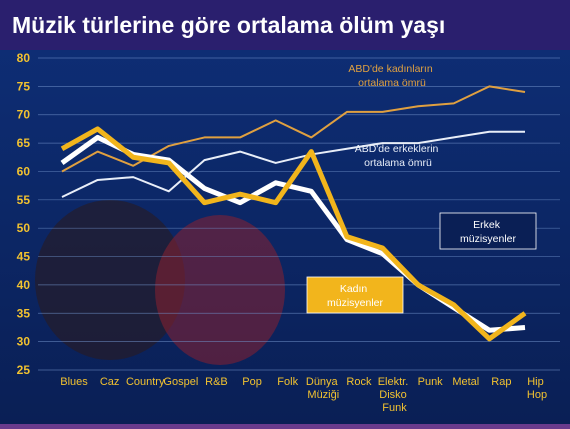  What do you see at coordinates (228, 25) in the screenshot?
I see `chart-title: Müzik türlerine göre ortalama ölüm yaşı` at bounding box center [228, 25].